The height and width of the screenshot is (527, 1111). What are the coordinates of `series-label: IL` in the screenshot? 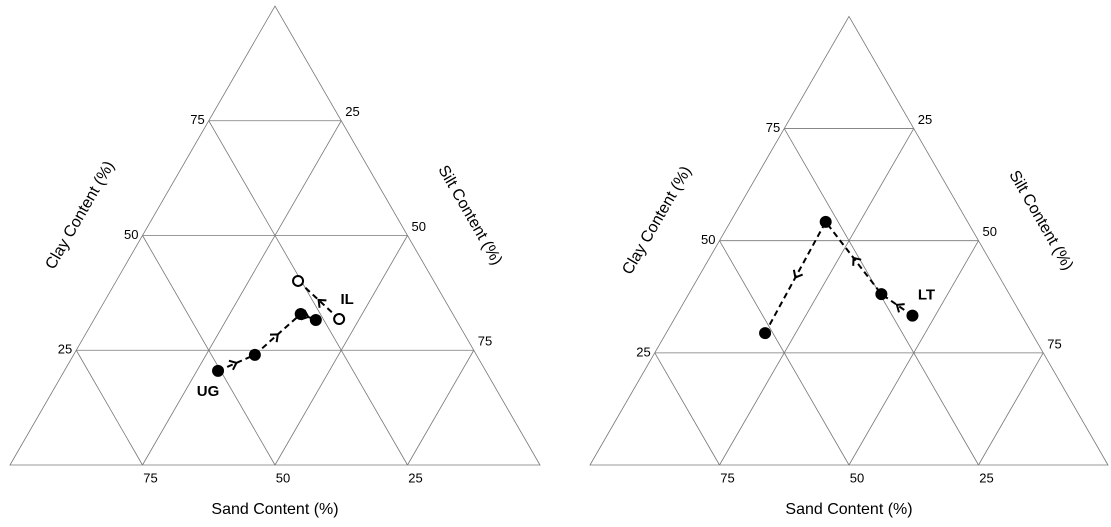 It's located at (346, 299).